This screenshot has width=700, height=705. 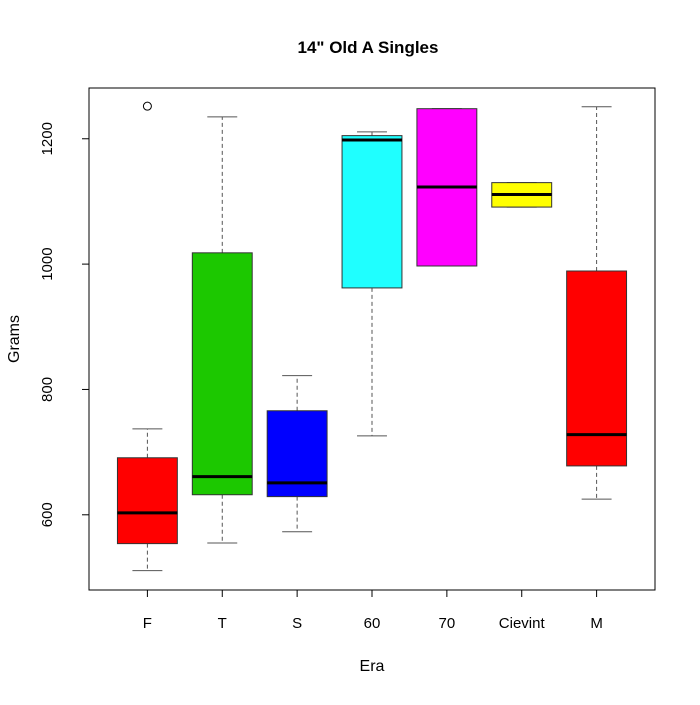 What do you see at coordinates (47, 514) in the screenshot?
I see `y-tick-label: 600` at bounding box center [47, 514].